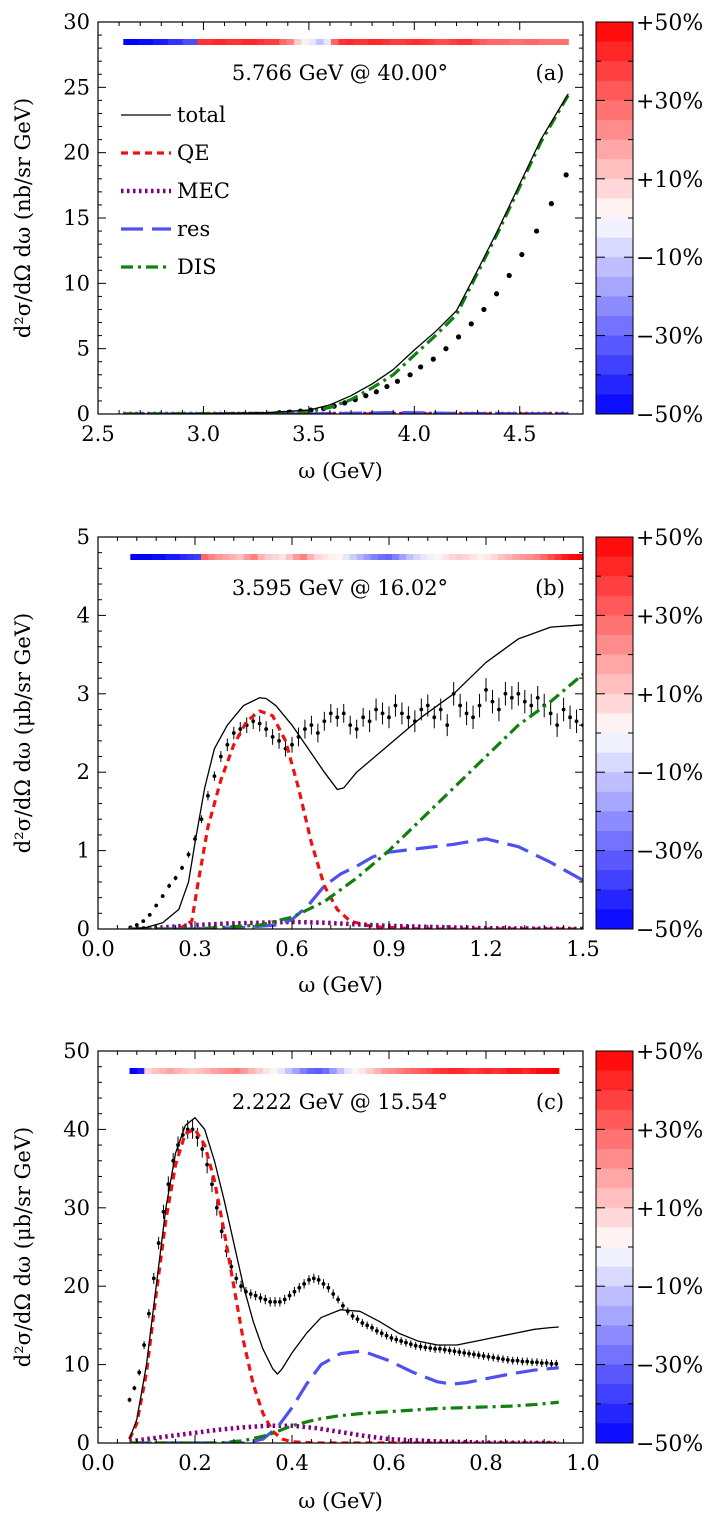 This screenshot has height=1526, width=707. Describe the element at coordinates (582, 1463) in the screenshot. I see `x-tick-label: 1.0` at that location.